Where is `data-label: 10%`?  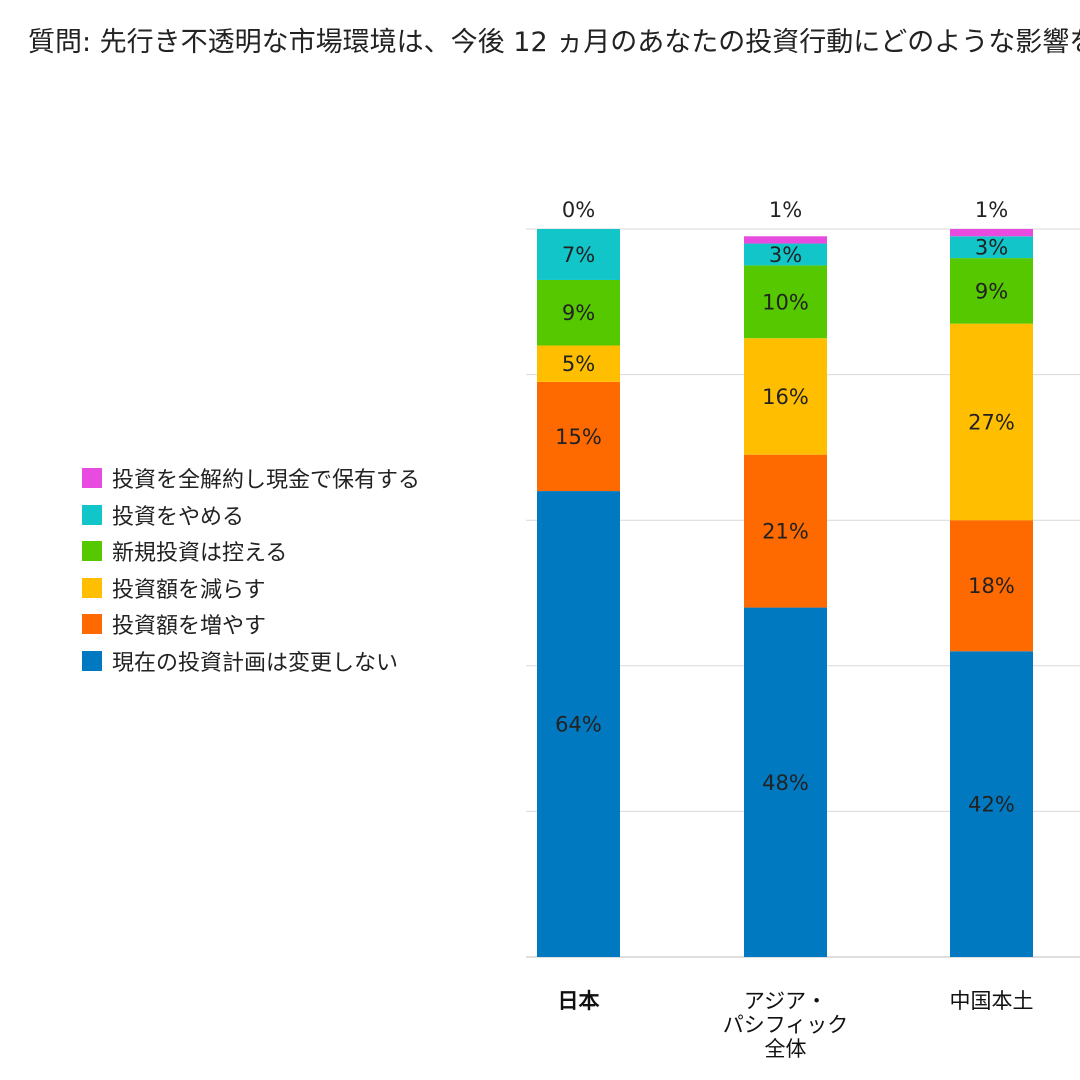
data-label: 10% is located at coordinates (785, 302).